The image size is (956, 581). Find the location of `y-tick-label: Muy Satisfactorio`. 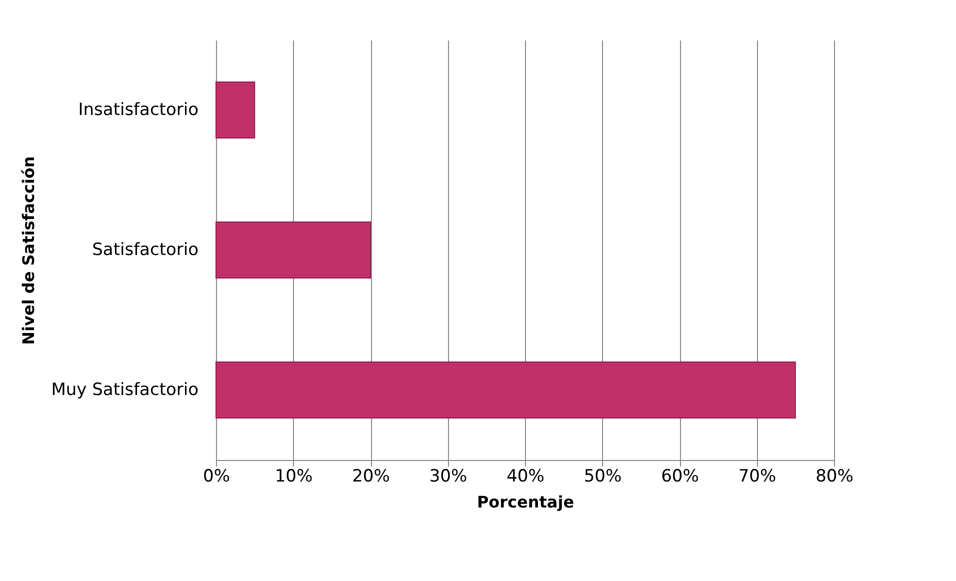

y-tick-label: Muy Satisfactorio is located at coordinates (124, 390).